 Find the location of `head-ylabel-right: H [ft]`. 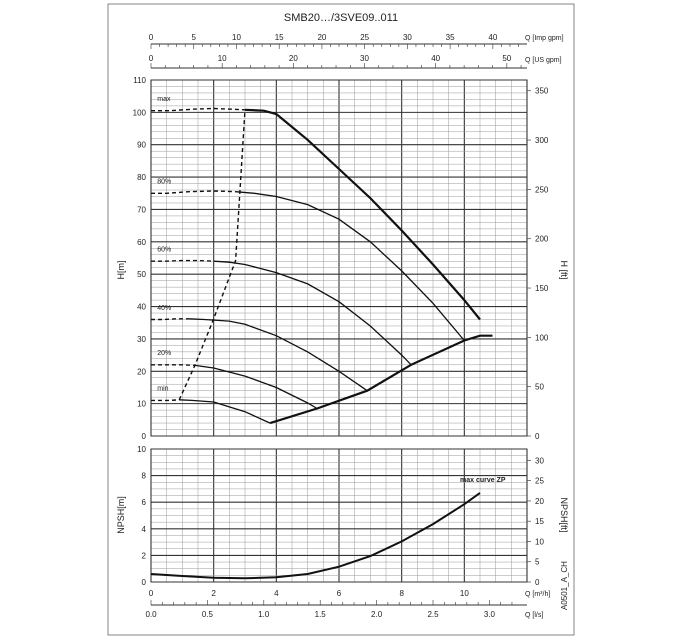

head-ylabel-right: H [ft] is located at coordinates (564, 269).